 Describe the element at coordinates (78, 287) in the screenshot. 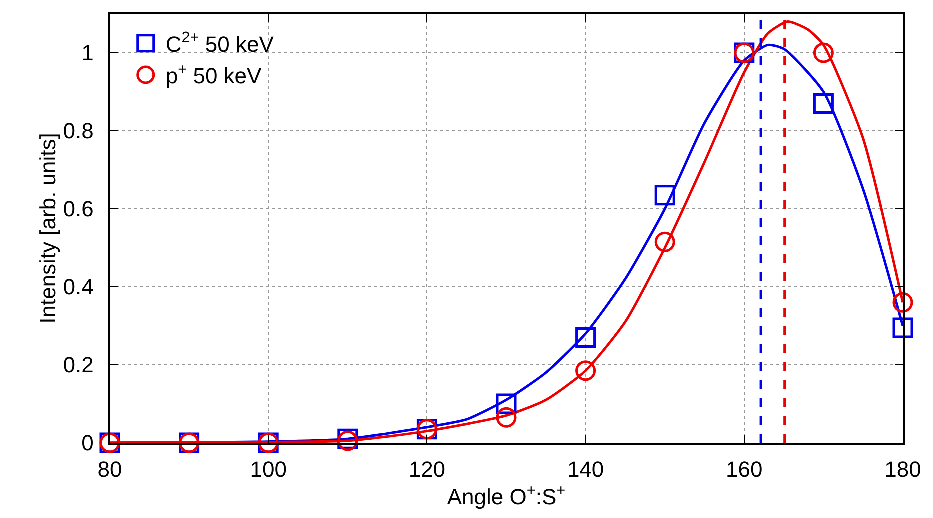

I see `y-tick-label: 0.4` at that location.